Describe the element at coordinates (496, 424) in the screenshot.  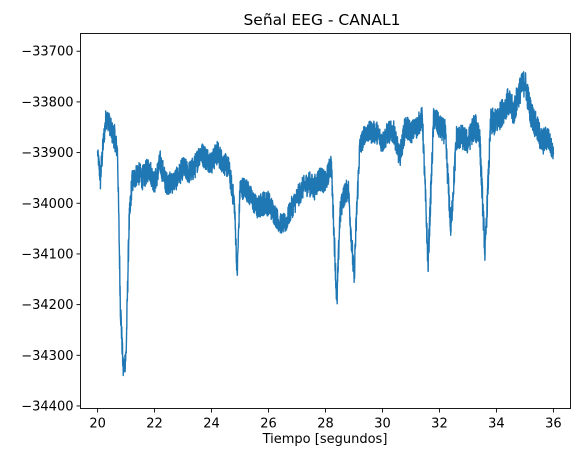
I see `x-tick-label: 34` at that location.